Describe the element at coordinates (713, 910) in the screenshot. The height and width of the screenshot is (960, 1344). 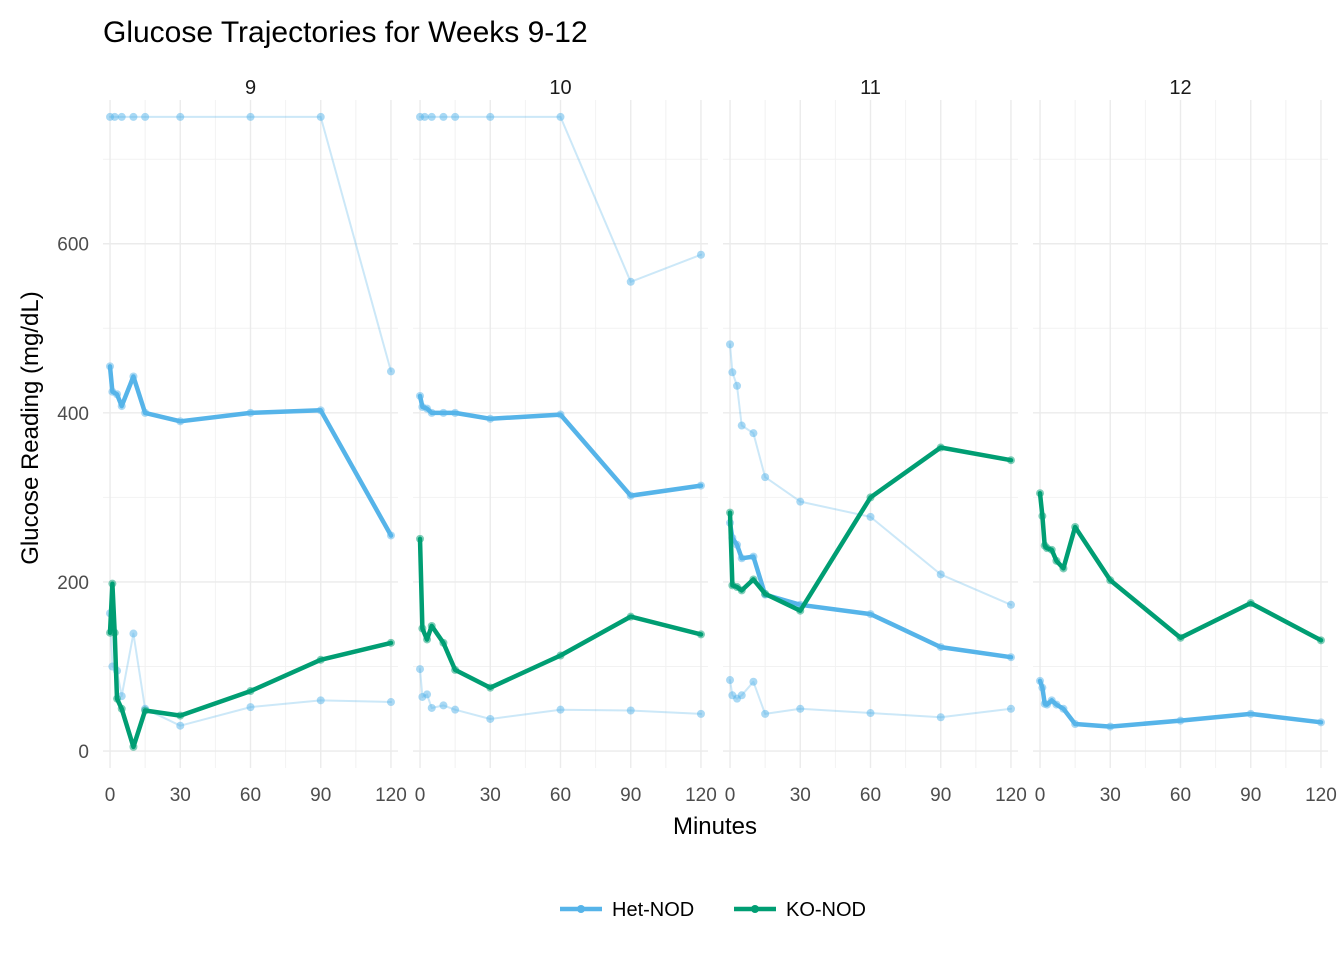
I see `legend: Het-NOD KO-NOD` at that location.